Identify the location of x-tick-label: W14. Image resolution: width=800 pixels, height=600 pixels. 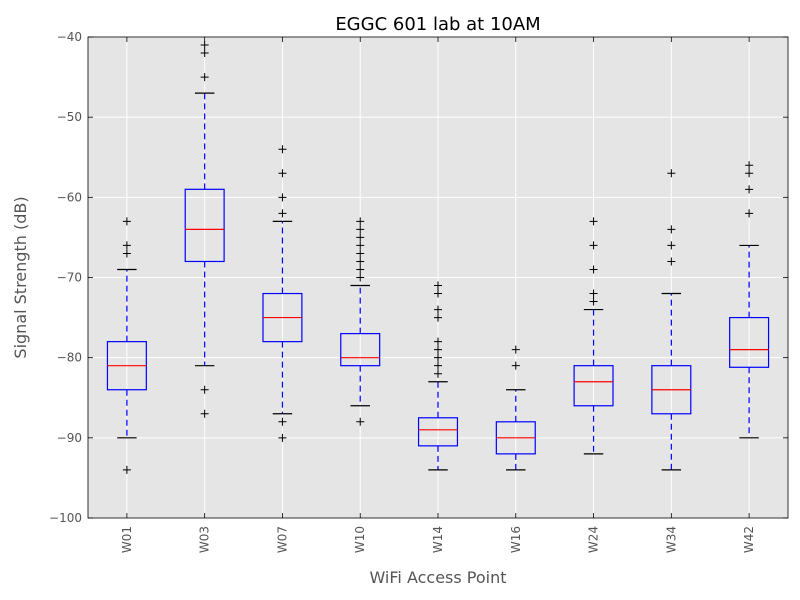
(438, 539).